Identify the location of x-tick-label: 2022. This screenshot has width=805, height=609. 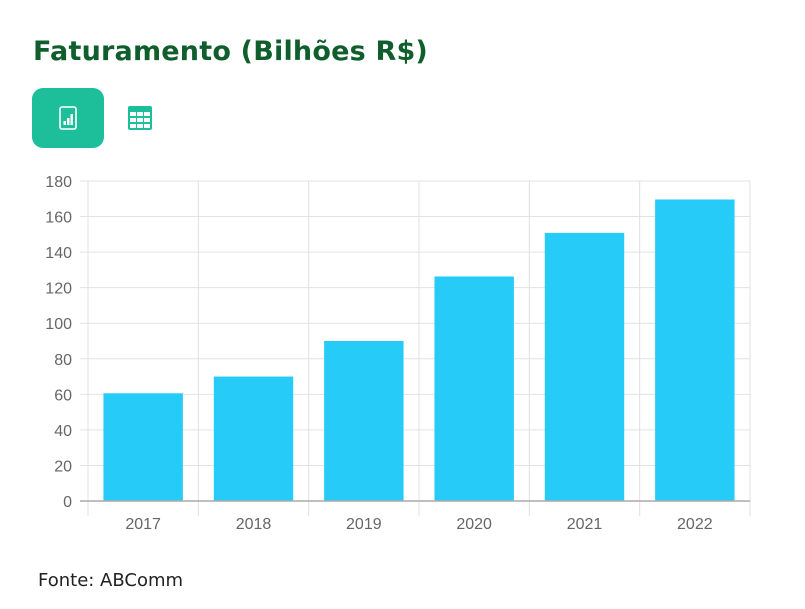
(695, 524).